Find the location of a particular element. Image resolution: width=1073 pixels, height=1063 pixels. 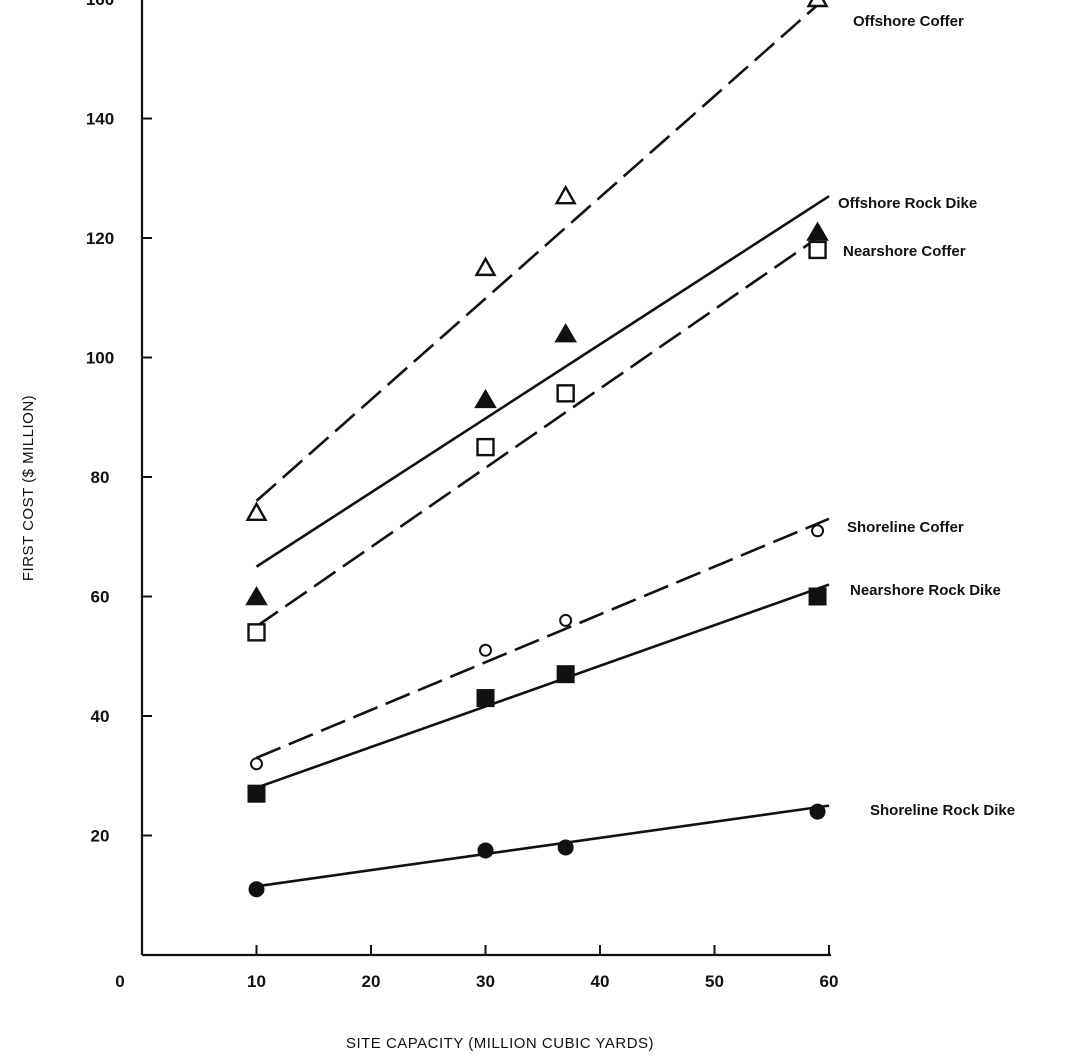

series-label-nearshore-coffer: Nearshore Coffer is located at coordinates (904, 251).